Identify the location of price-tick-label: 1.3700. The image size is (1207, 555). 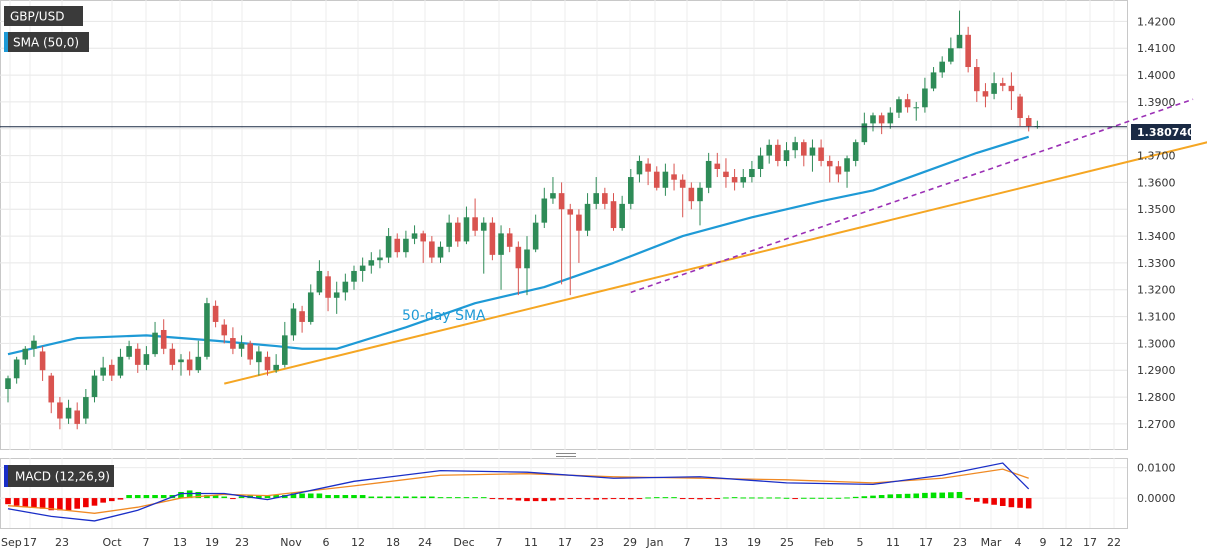
(1156, 156).